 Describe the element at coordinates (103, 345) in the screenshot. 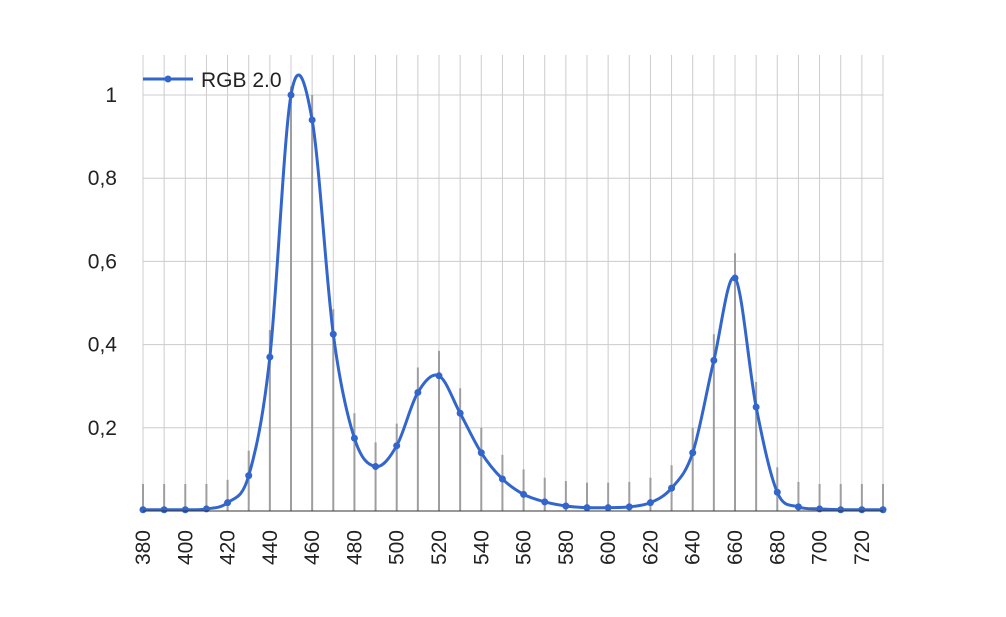

I see `y-tick-label: 0,4` at that location.